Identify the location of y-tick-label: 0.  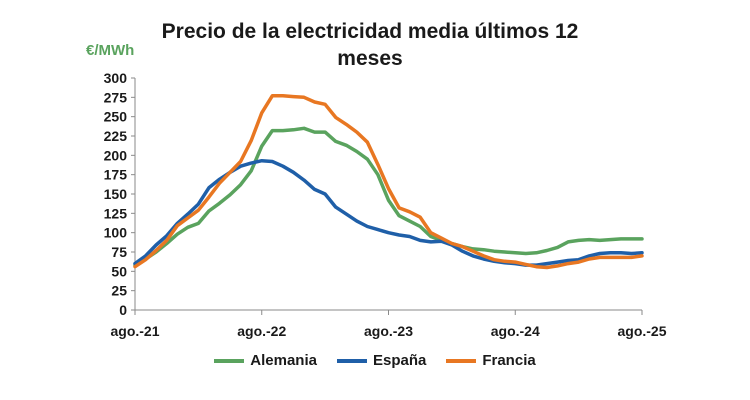
(123, 310).